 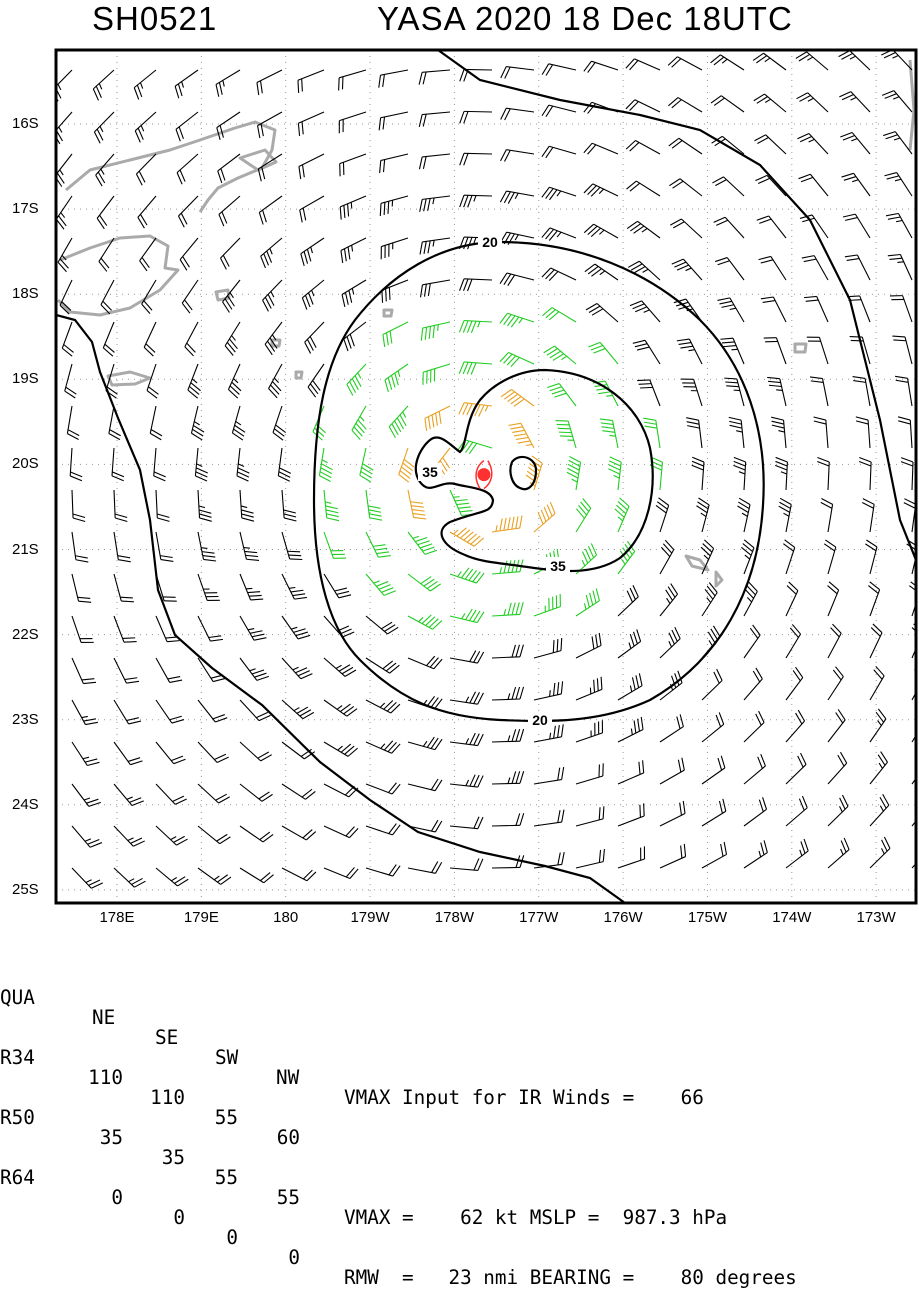 What do you see at coordinates (459, 1038) in the screenshot?
I see `table-row-r34: R34 110 110 55 60` at bounding box center [459, 1038].